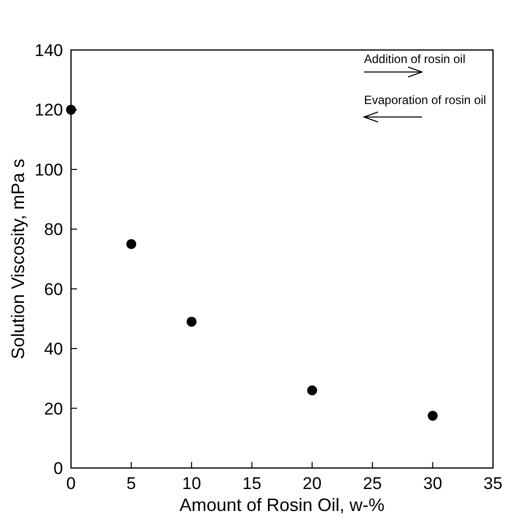  Describe the element at coordinates (18, 259) in the screenshot. I see `y-axis-title: Solution Viscosity, mPa s` at that location.